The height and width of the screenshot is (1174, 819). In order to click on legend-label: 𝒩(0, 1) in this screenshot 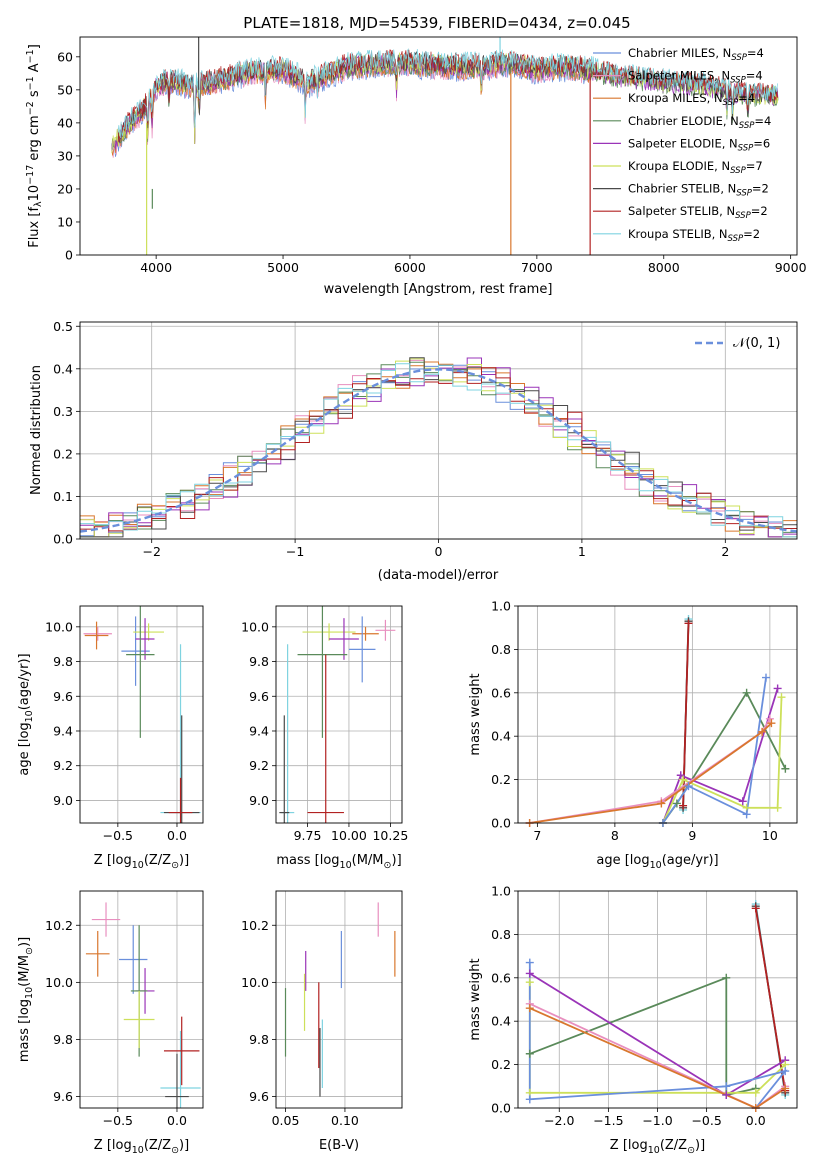, I will do `click(756, 343)`.